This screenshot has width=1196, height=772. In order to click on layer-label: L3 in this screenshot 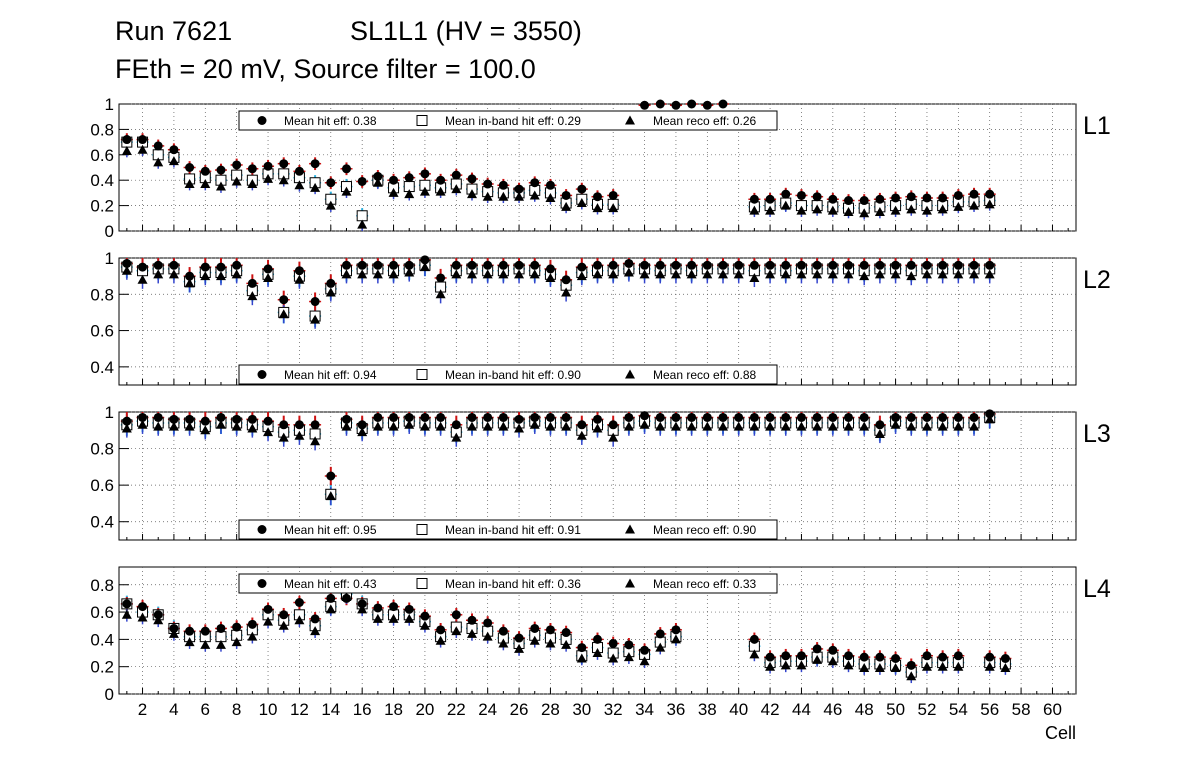, I will do `click(1097, 434)`.